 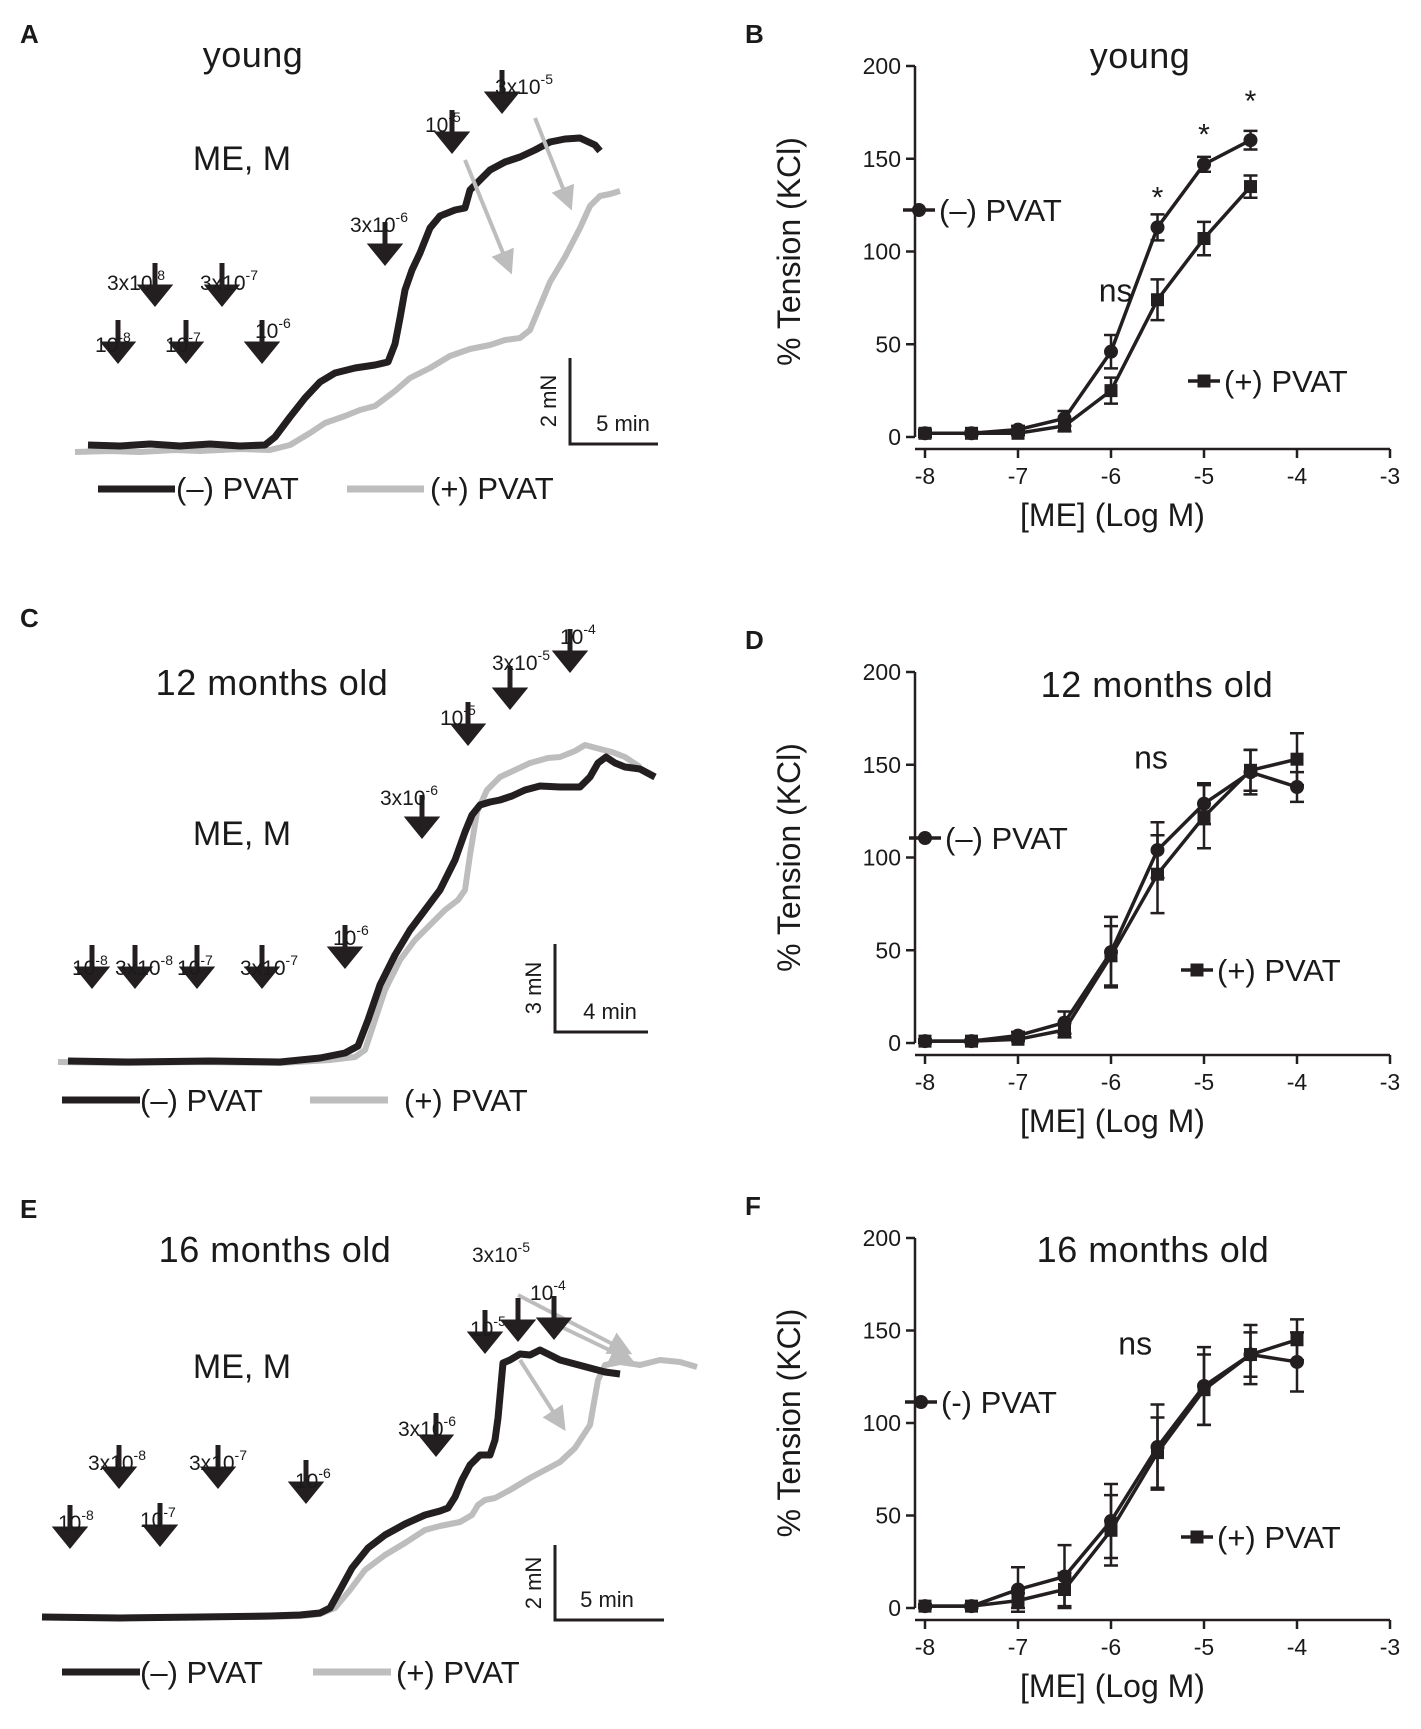 I want to click on legend-plus-c: (+) PVAT, so click(x=466, y=1100).